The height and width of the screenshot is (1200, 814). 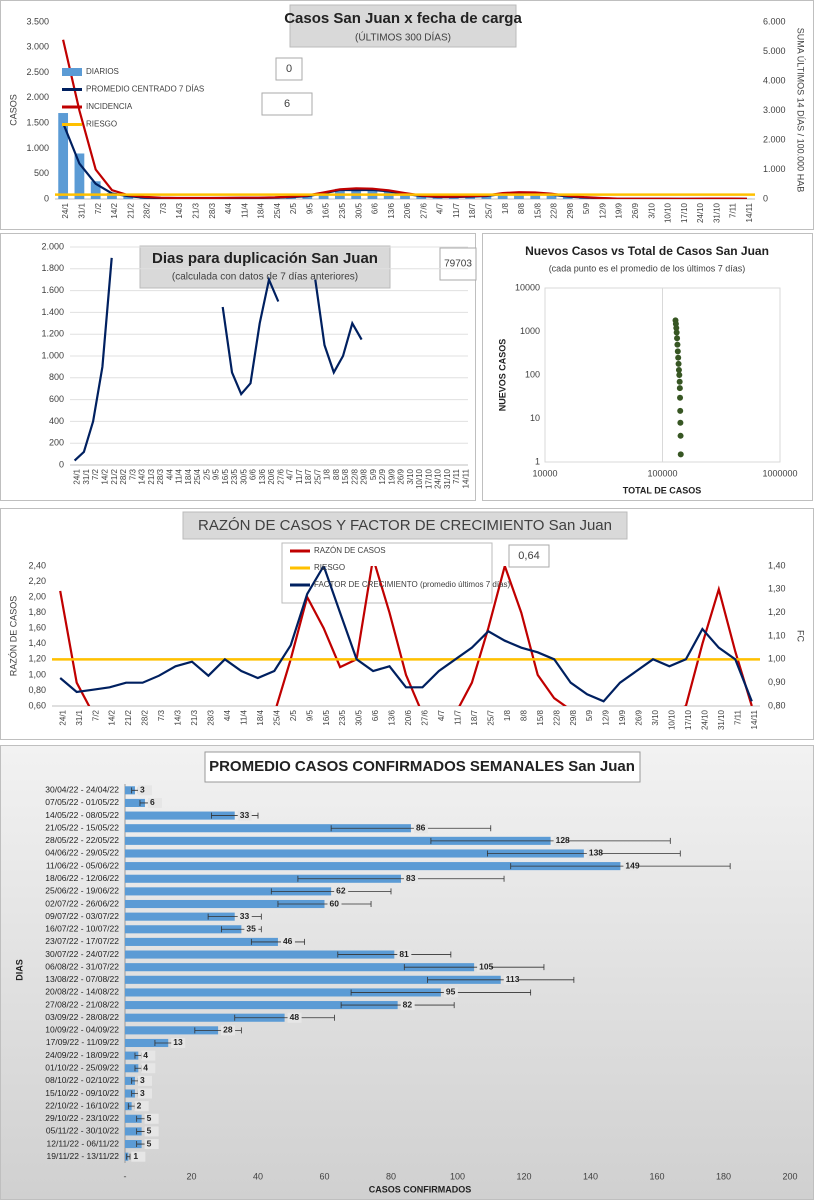 I want to click on value-label: 60, so click(x=335, y=903).